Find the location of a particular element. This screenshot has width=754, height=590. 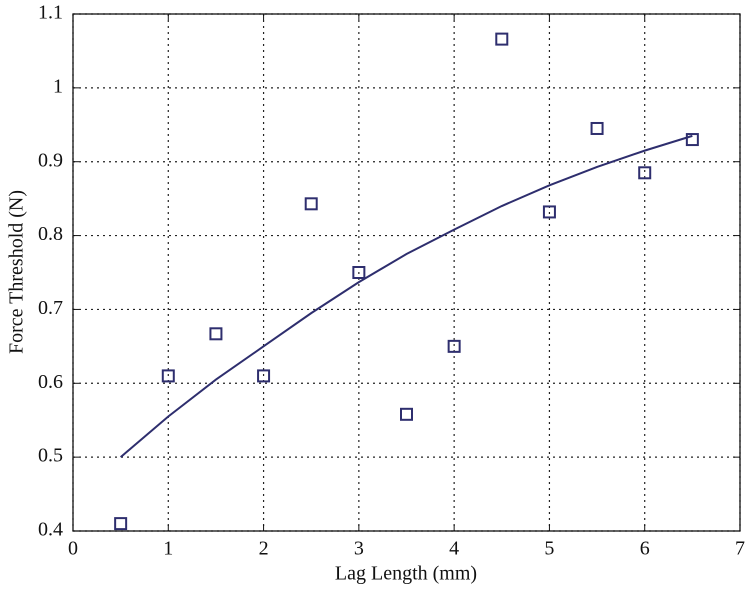

x-tick-label: 6 is located at coordinates (645, 549).